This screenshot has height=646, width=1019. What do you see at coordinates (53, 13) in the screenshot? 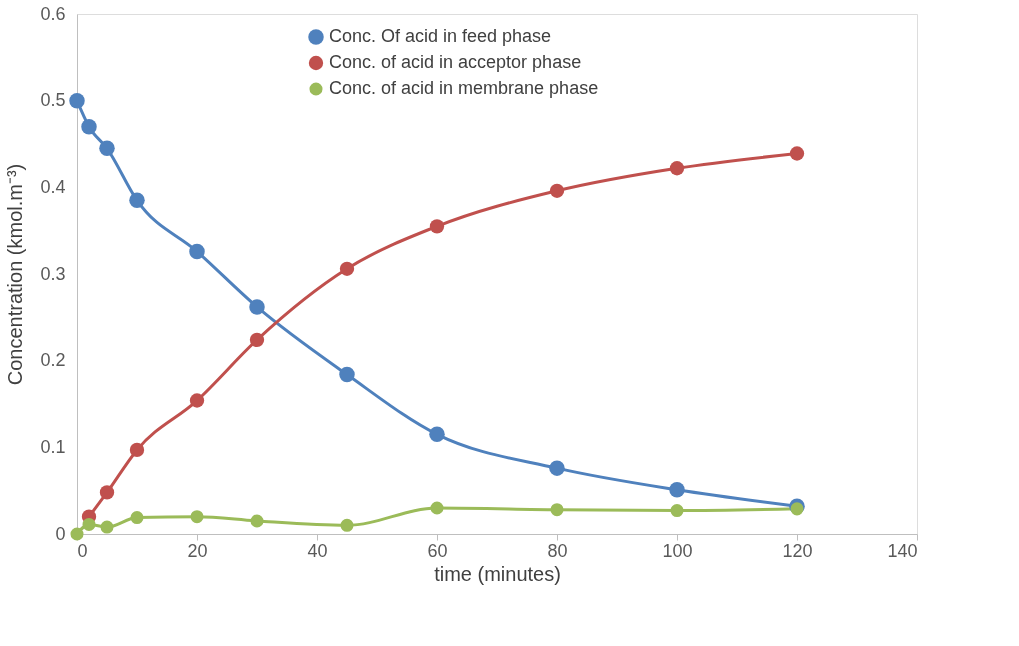
I see `y-tick-label: 0.6` at bounding box center [53, 13].